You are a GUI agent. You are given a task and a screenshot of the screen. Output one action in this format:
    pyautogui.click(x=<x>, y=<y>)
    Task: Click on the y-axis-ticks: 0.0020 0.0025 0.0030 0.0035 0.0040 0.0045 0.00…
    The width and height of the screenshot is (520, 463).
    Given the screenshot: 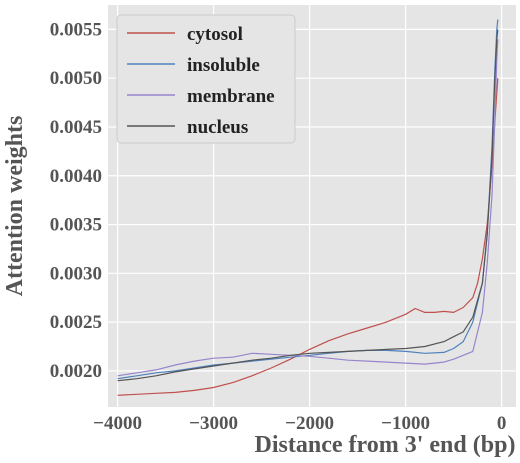 What is the action you would take?
    pyautogui.click(x=76, y=200)
    